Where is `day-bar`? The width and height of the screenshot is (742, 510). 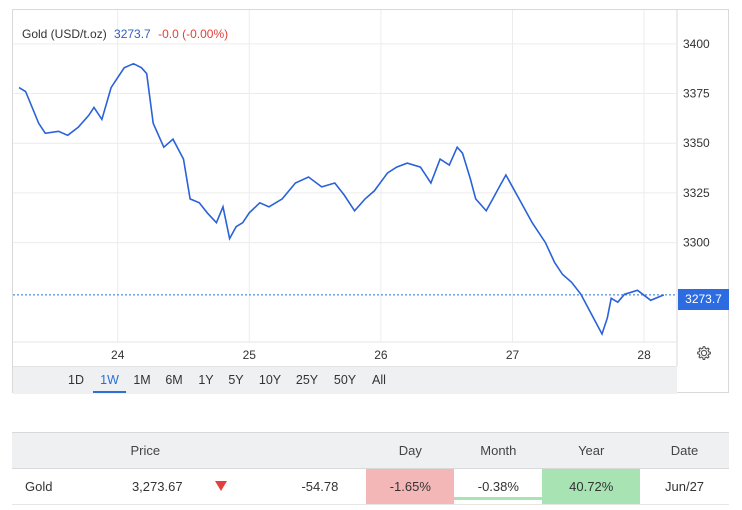
day-bar is located at coordinates (412, 498).